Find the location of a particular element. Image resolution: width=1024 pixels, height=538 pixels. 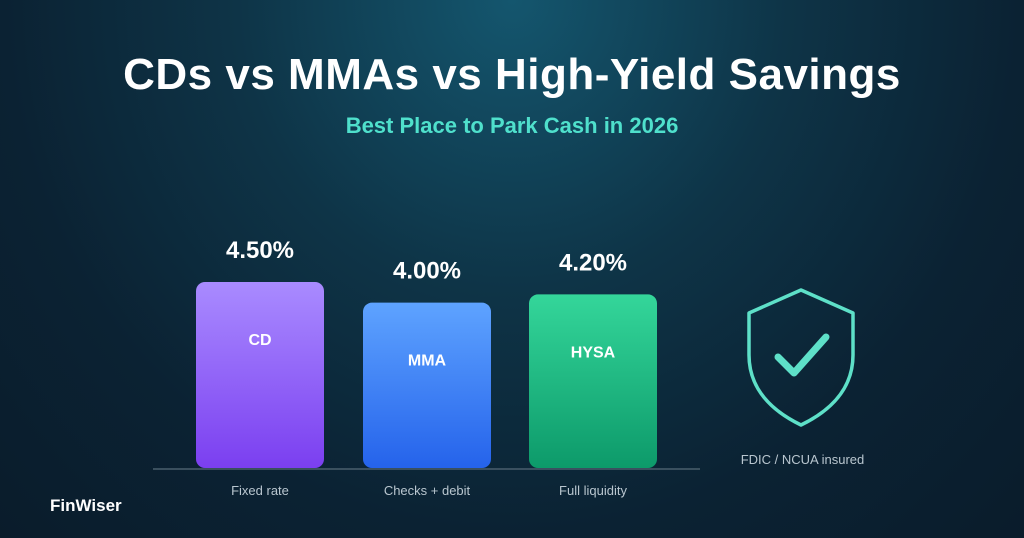

bar-hysa is located at coordinates (593, 381).